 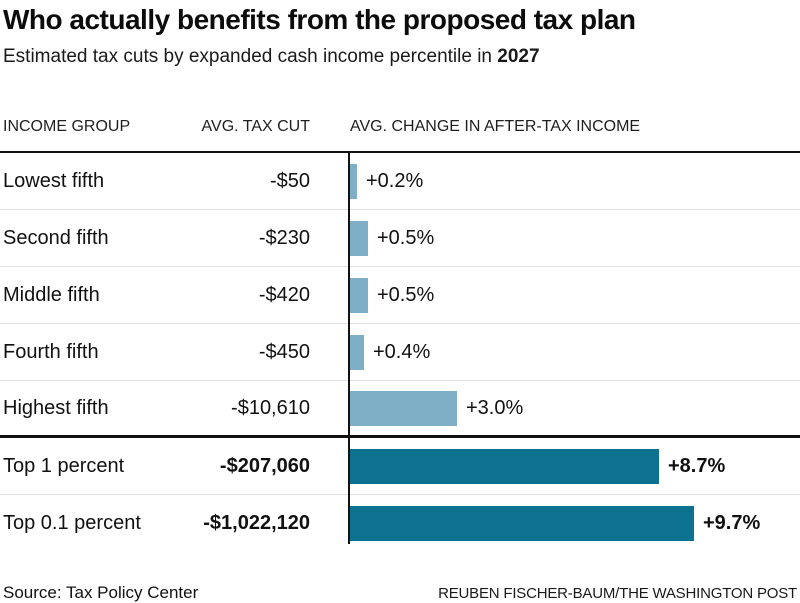 What do you see at coordinates (495, 126) in the screenshot?
I see `col-header-avg-change: AVG. CHANGE IN AFTER-TAX INCOME` at bounding box center [495, 126].